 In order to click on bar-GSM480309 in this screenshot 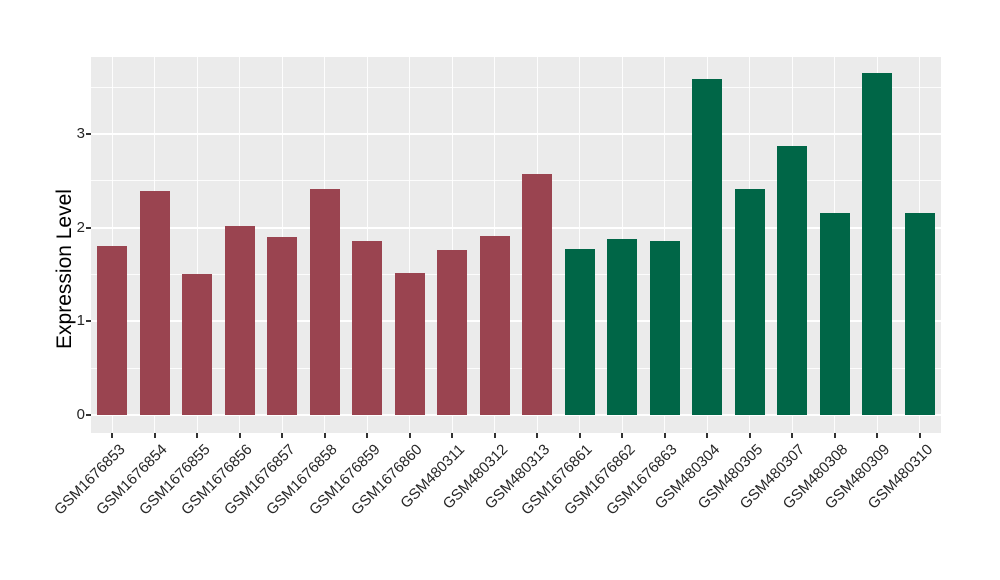, I will do `click(877, 244)`.